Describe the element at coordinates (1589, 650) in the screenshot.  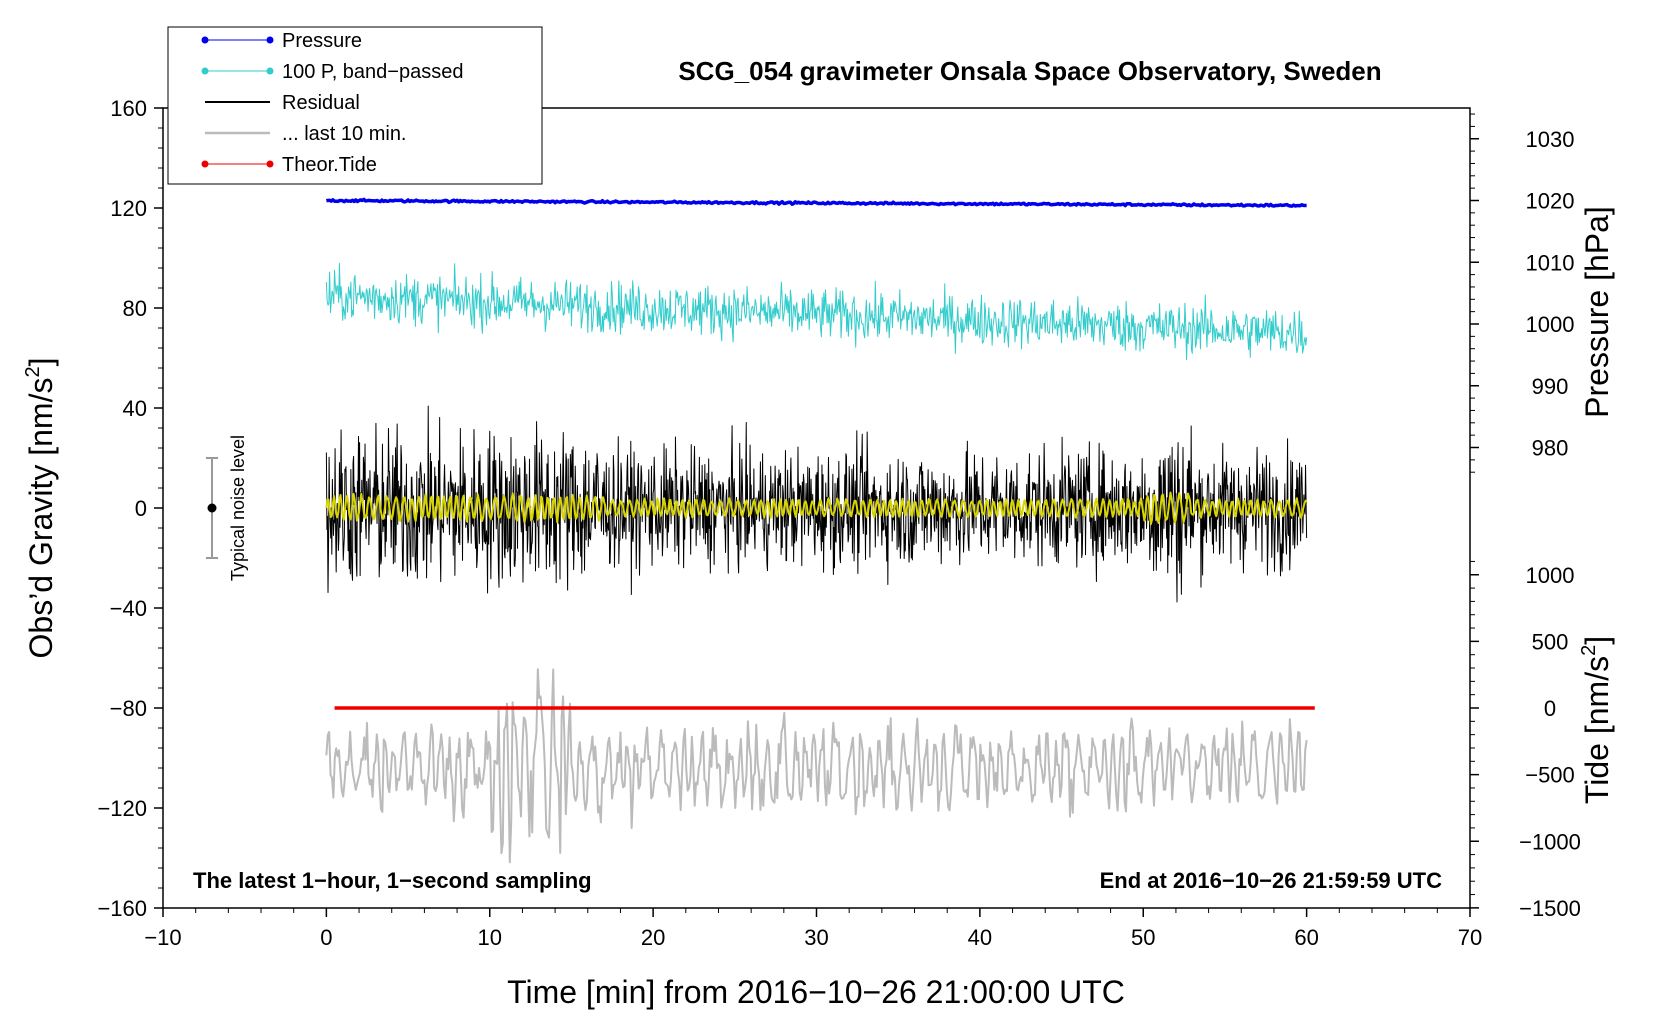
I see `y-axis-right-bottom-title-sup: 2` at that location.